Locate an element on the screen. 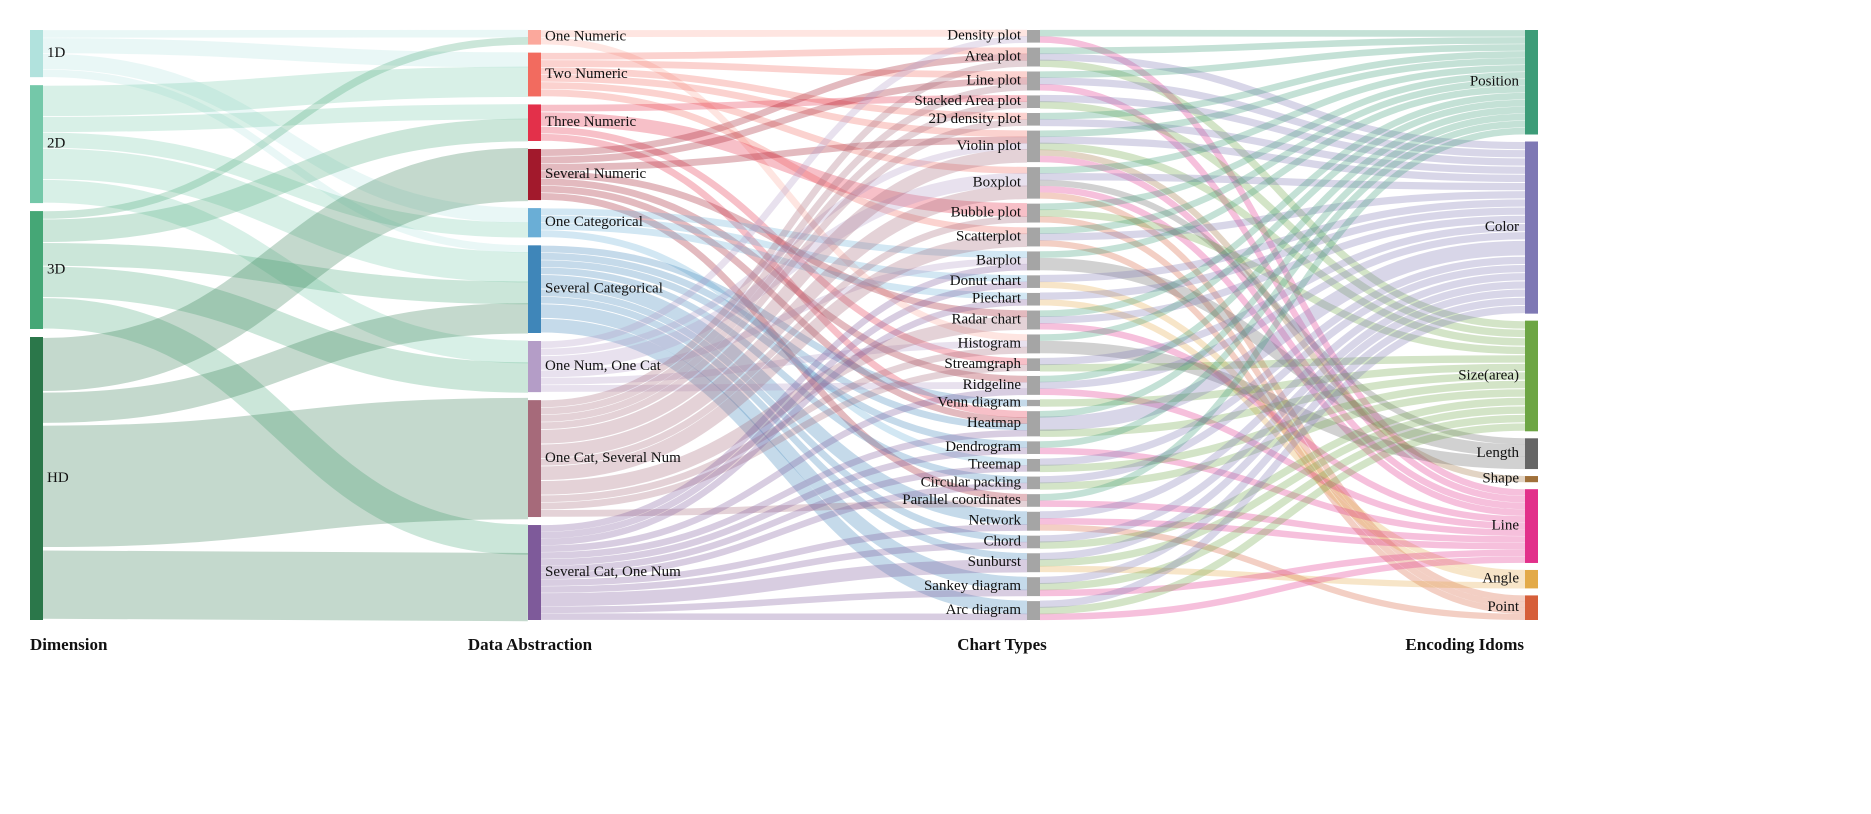 The image size is (1871, 814). link-2d_density_plot-to-color is located at coordinates (1282, 146).